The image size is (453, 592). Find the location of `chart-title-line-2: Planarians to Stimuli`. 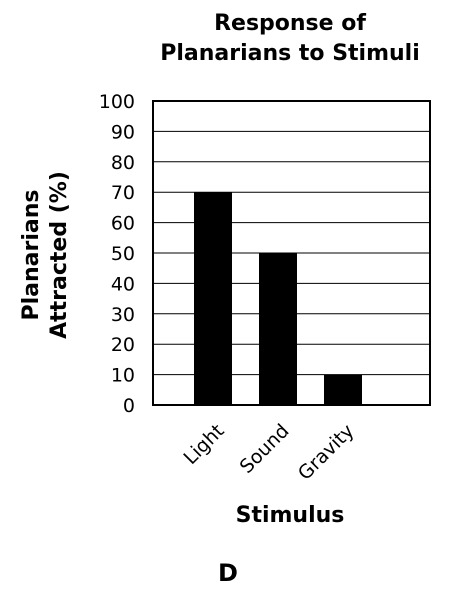

chart-title-line-2: Planarians to Stimuli is located at coordinates (290, 53).